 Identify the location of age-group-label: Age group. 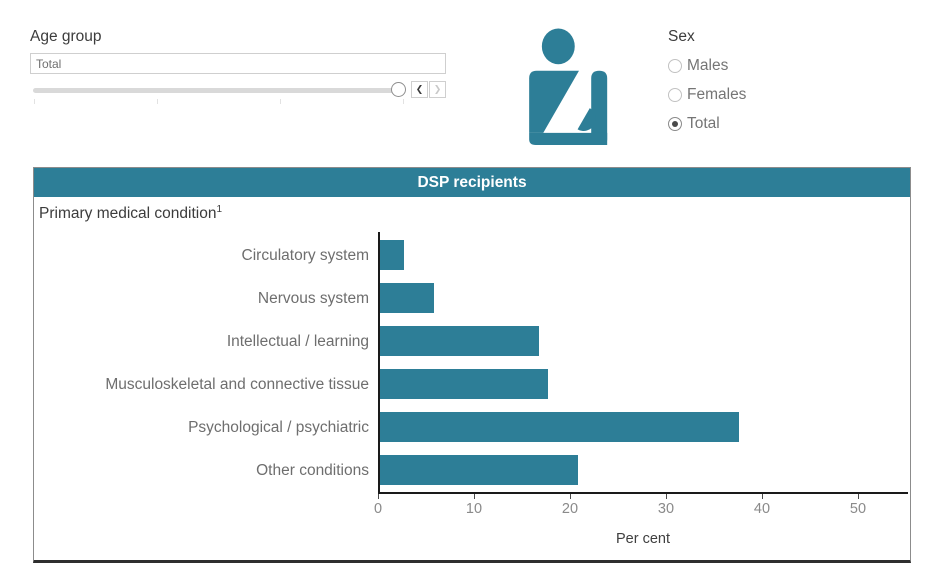
(66, 36).